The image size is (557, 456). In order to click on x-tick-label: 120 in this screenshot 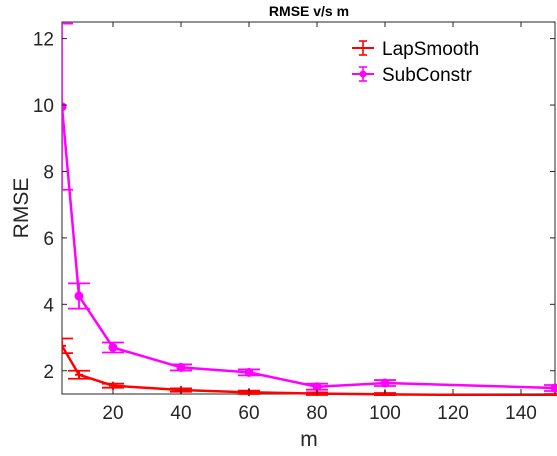, I will do `click(453, 413)`.